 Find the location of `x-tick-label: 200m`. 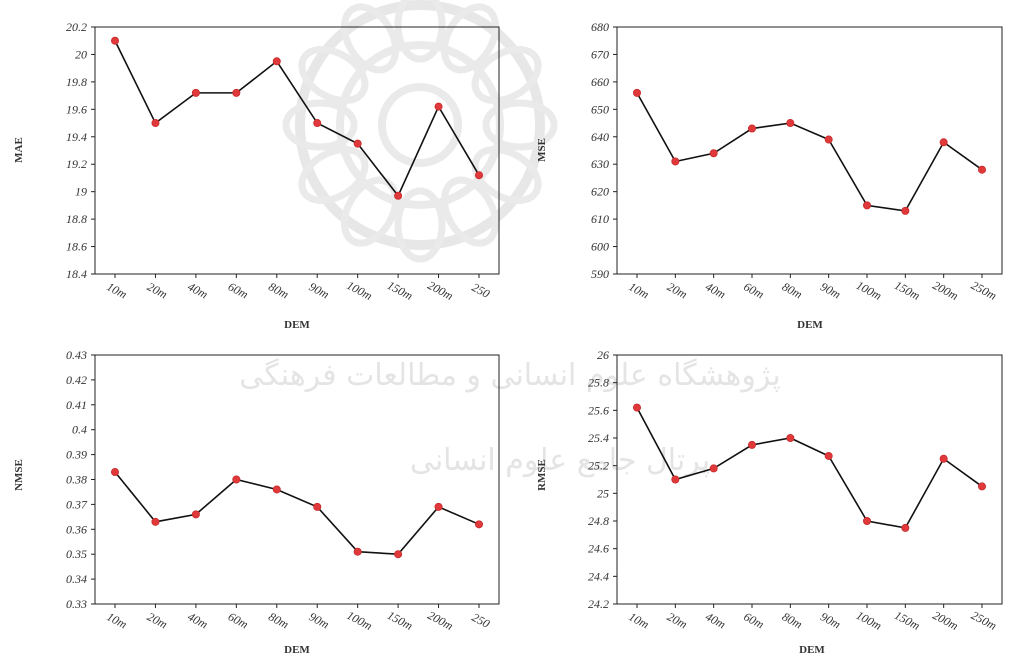

x-tick-label: 200m is located at coordinates (440, 620).